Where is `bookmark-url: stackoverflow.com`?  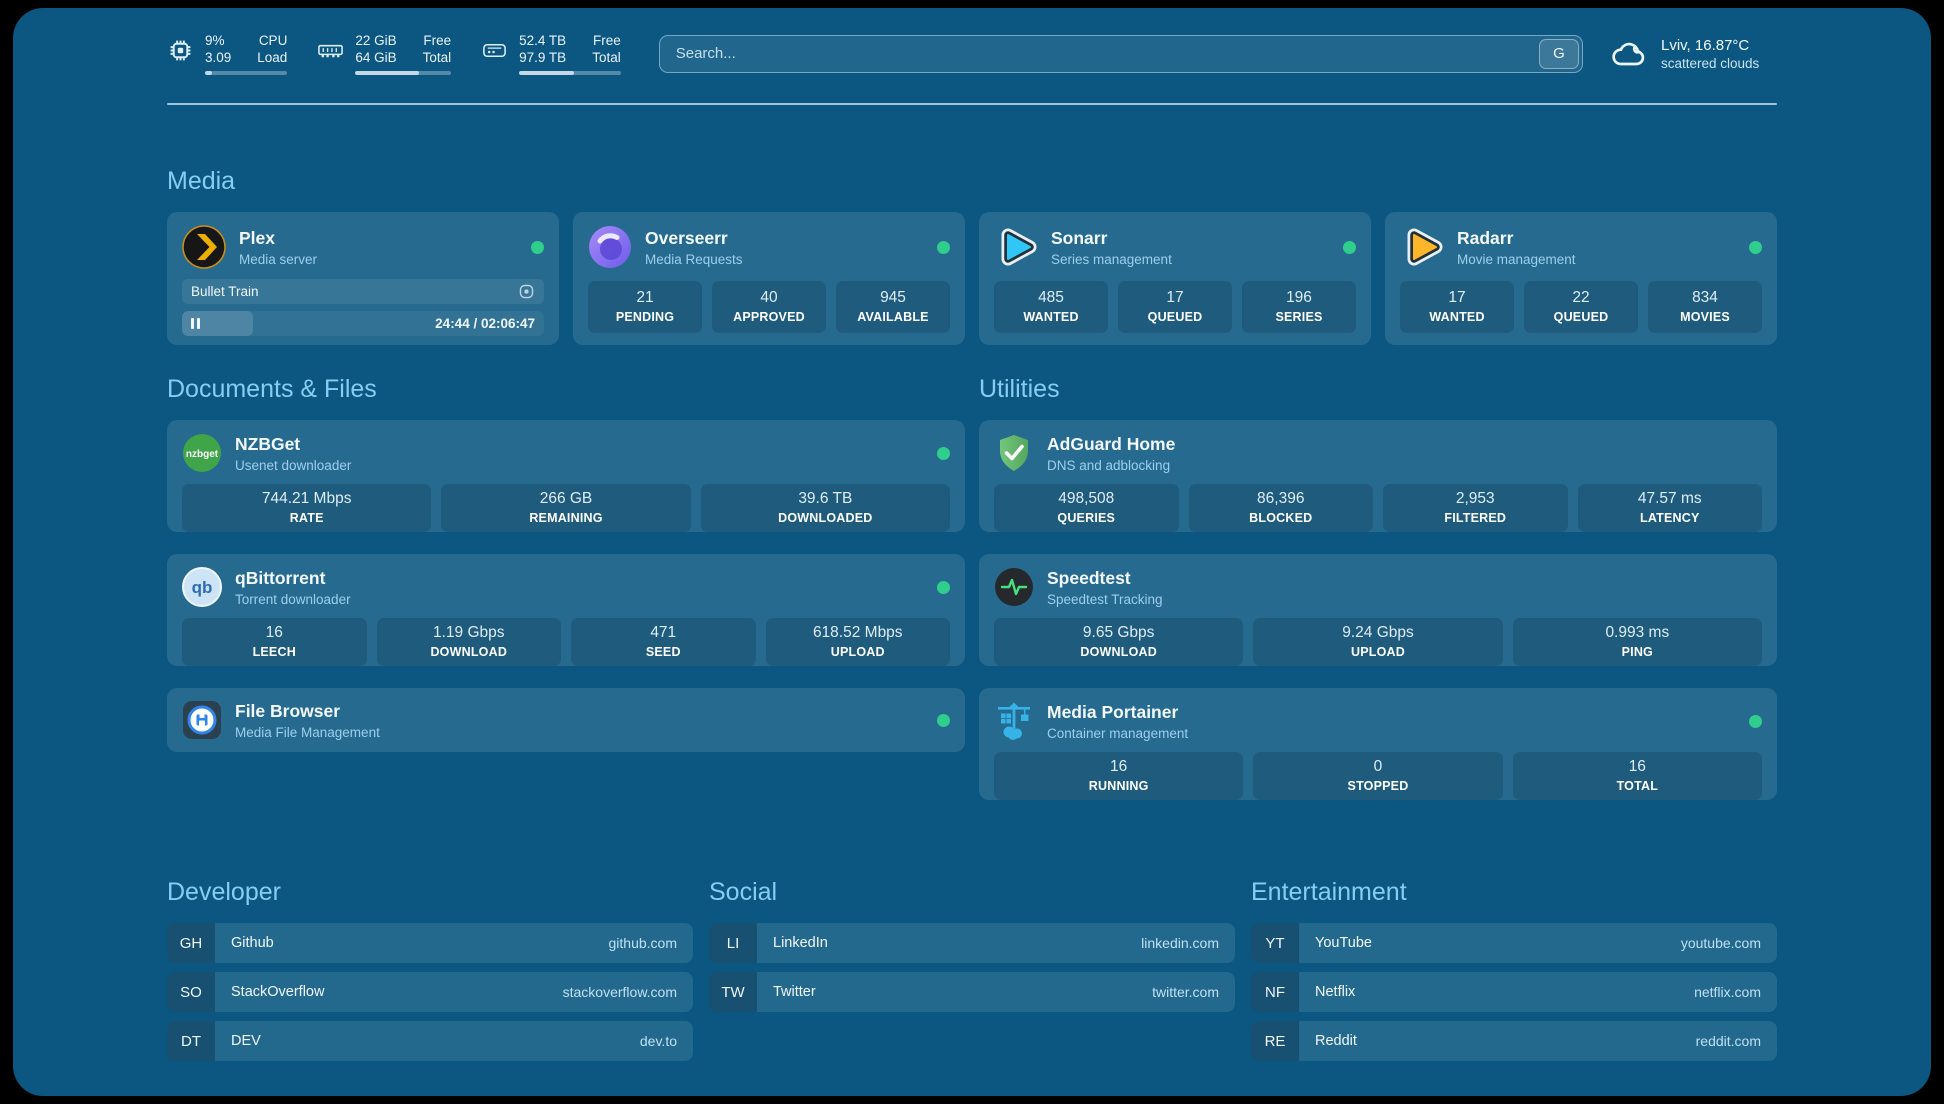
bookmark-url: stackoverflow.com is located at coordinates (619, 992).